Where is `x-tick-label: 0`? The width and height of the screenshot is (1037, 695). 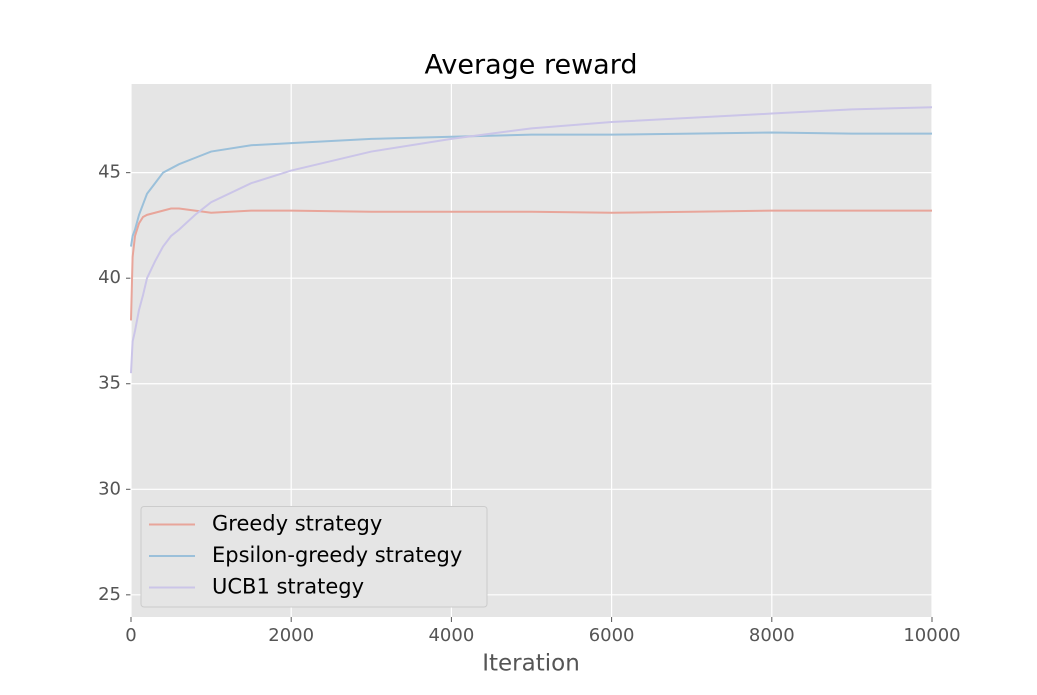
x-tick-label: 0 is located at coordinates (130, 635).